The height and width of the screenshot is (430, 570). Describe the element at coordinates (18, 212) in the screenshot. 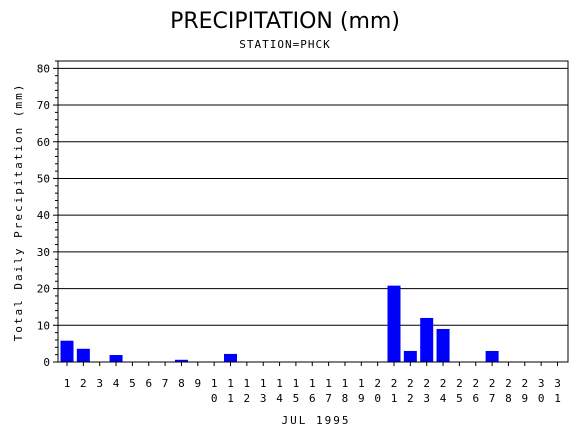

I see `y-axis-label: Total Daily Precipitation (mm)` at that location.